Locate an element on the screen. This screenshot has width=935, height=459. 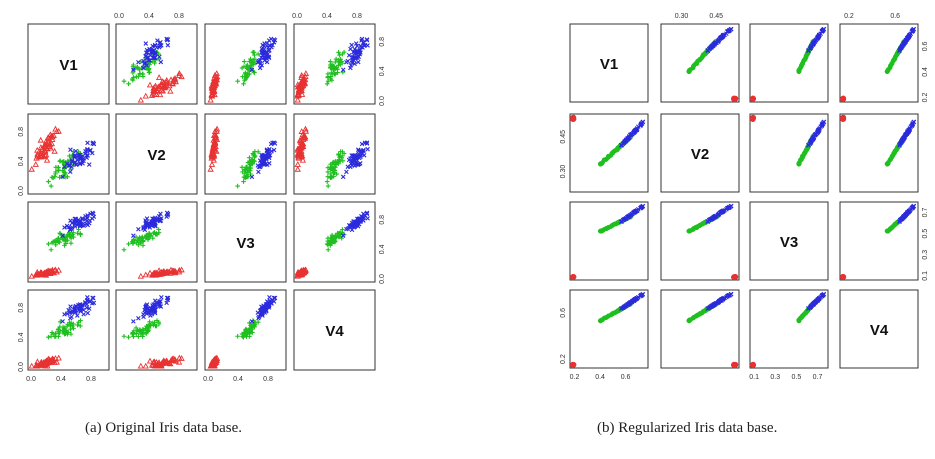
panel-b-V4-V2 is located at coordinates (700, 329).